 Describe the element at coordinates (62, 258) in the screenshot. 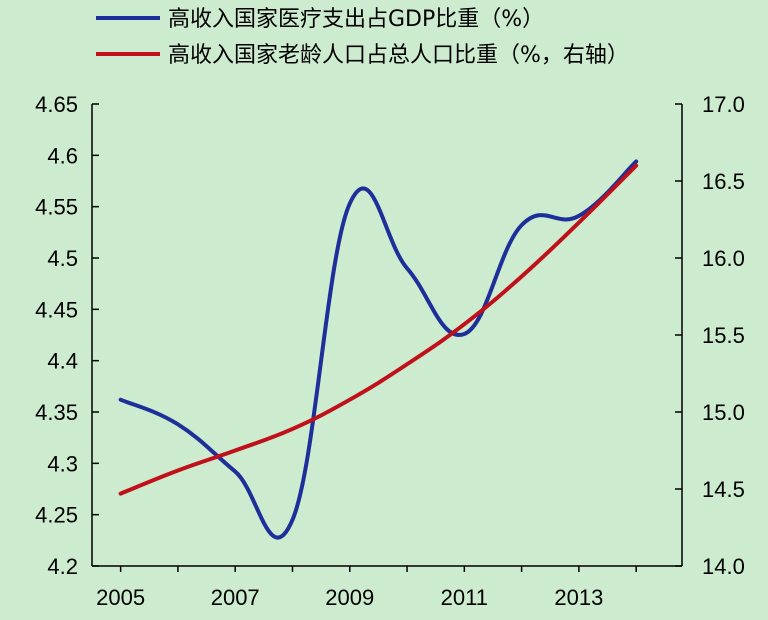

I see `left-axis-tick-label: 4.5` at that location.